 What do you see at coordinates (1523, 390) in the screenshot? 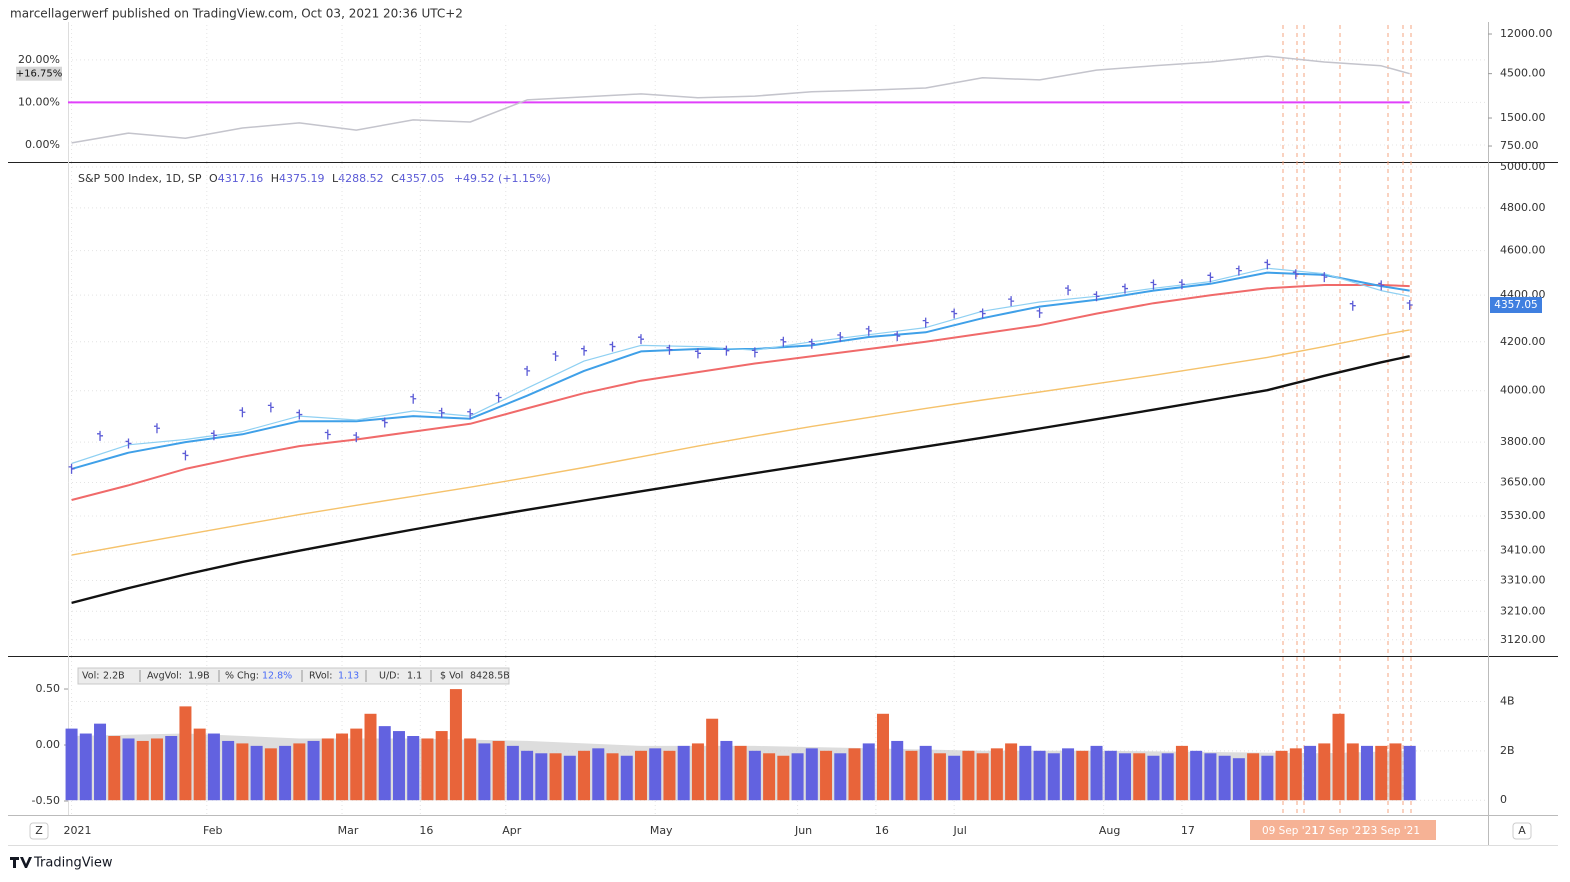
I see `y-tick-label: 4000.00` at bounding box center [1523, 390].